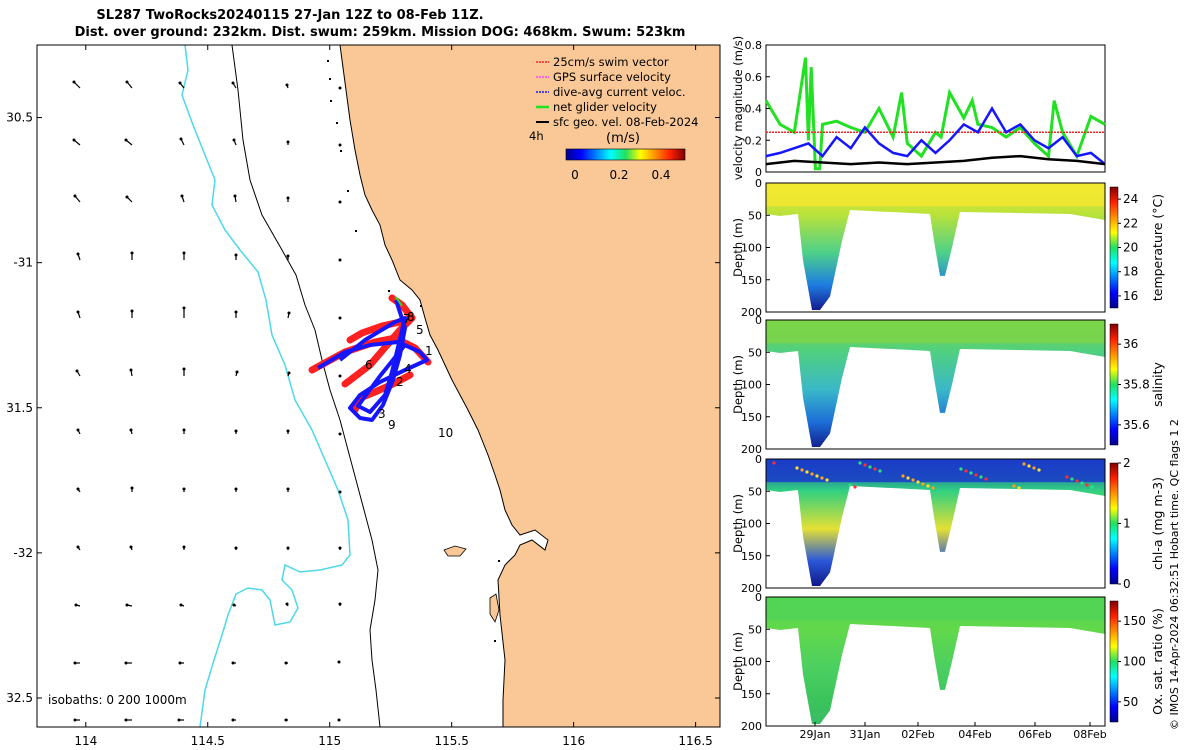 Image resolution: width=1200 pixels, height=750 pixels. I want to click on velocity-series-line, so click(935, 114).